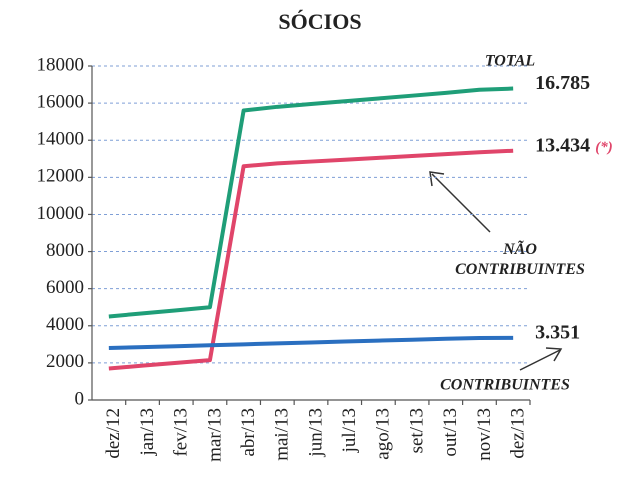 The image size is (640, 484). I want to click on y-tick-label: 18000, so click(61, 64).